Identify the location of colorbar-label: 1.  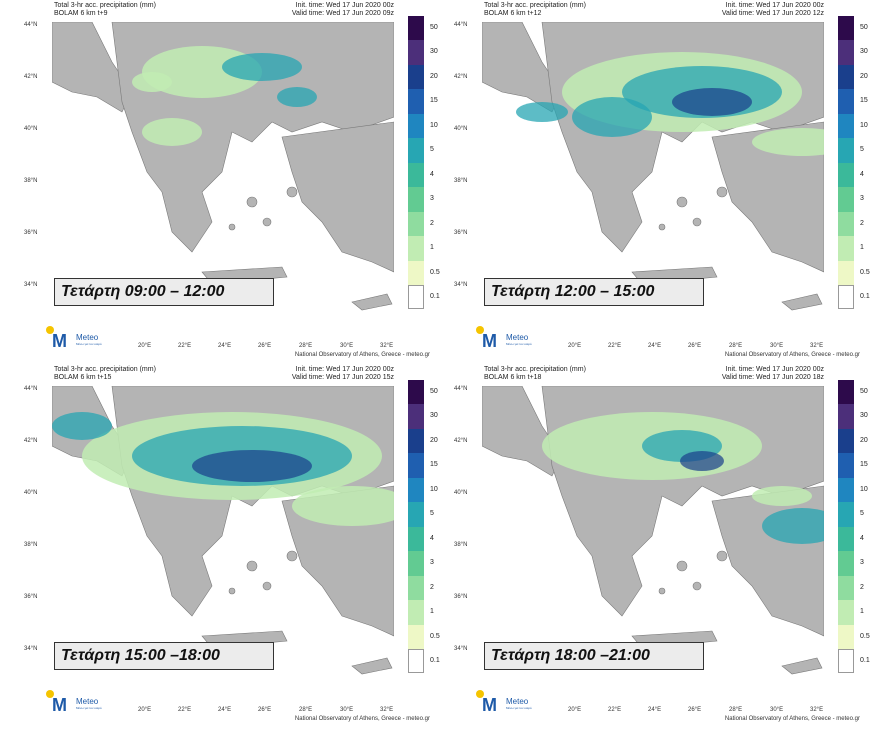
(862, 248).